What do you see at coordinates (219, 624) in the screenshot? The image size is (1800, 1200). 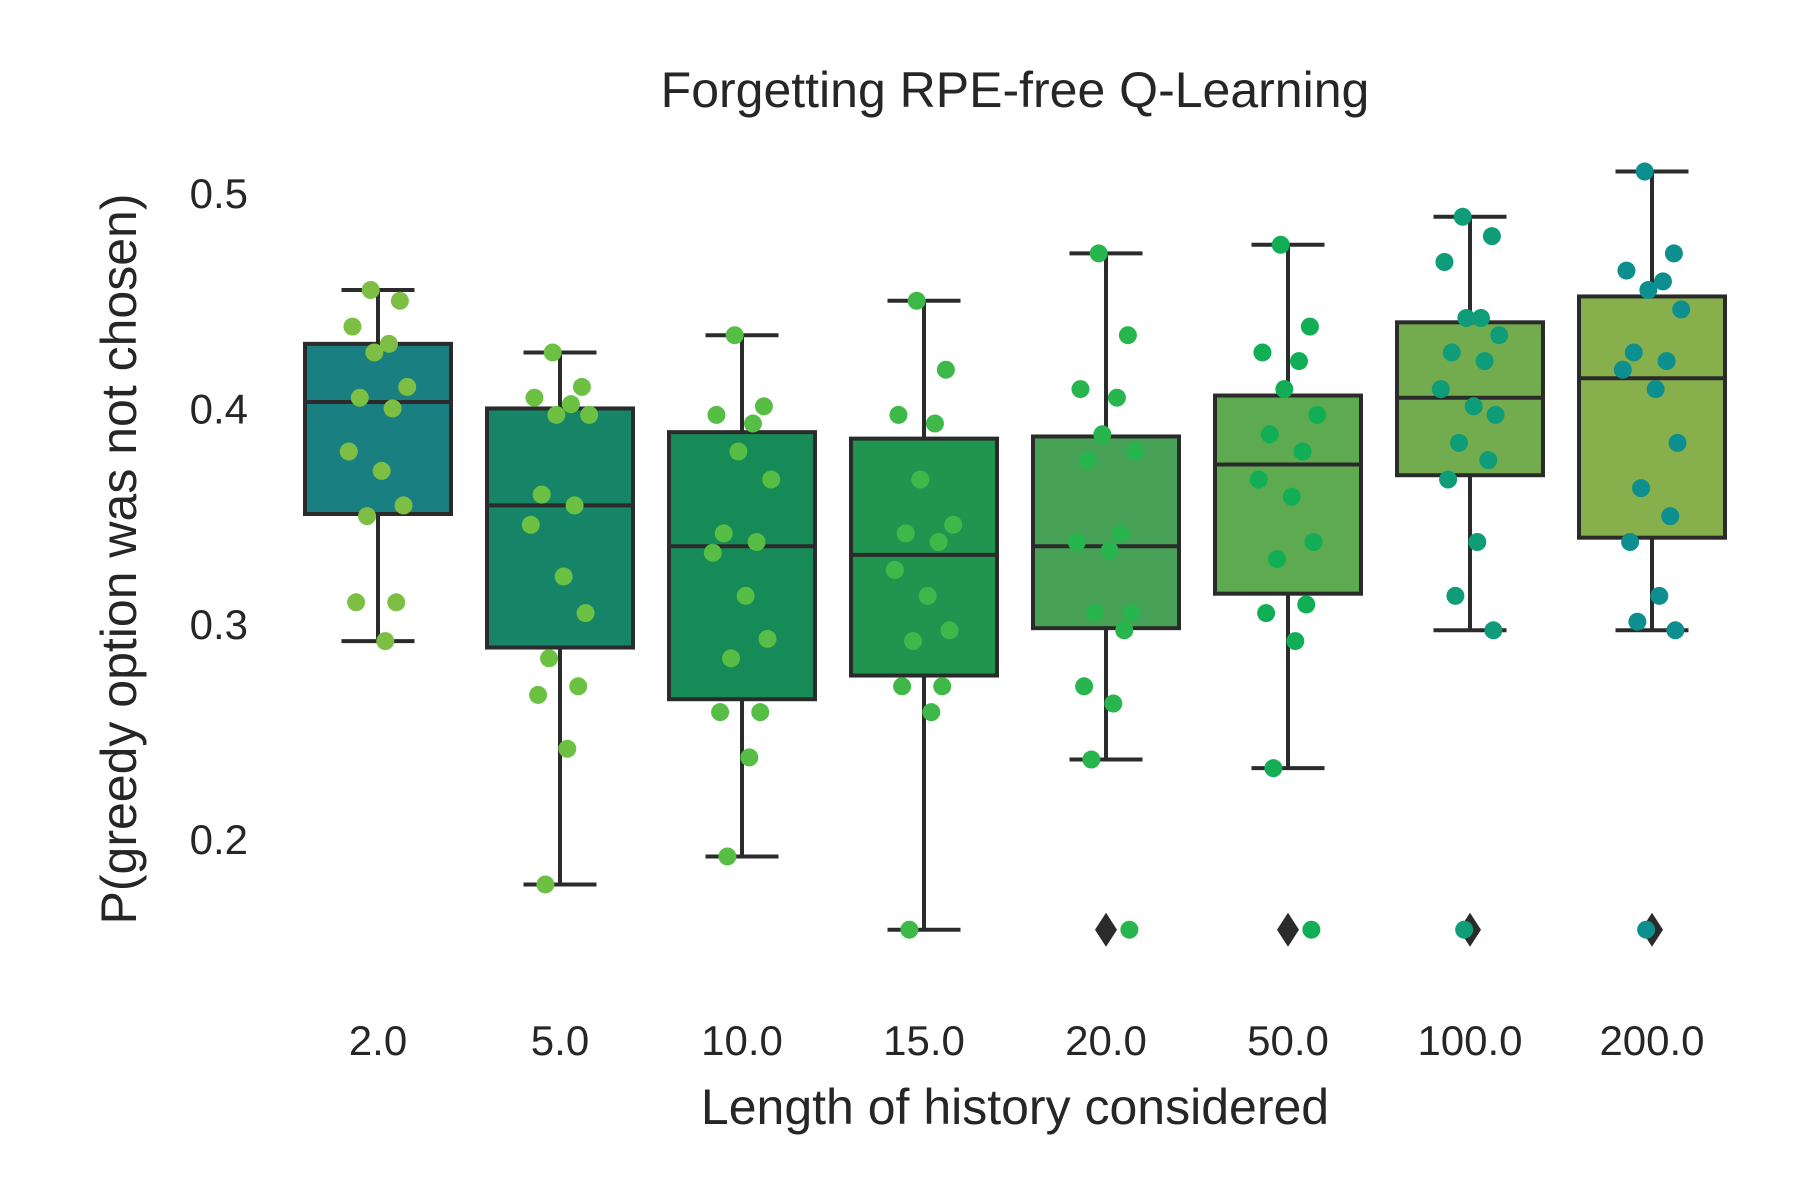 I see `y-tick-label: 0.3` at bounding box center [219, 624].